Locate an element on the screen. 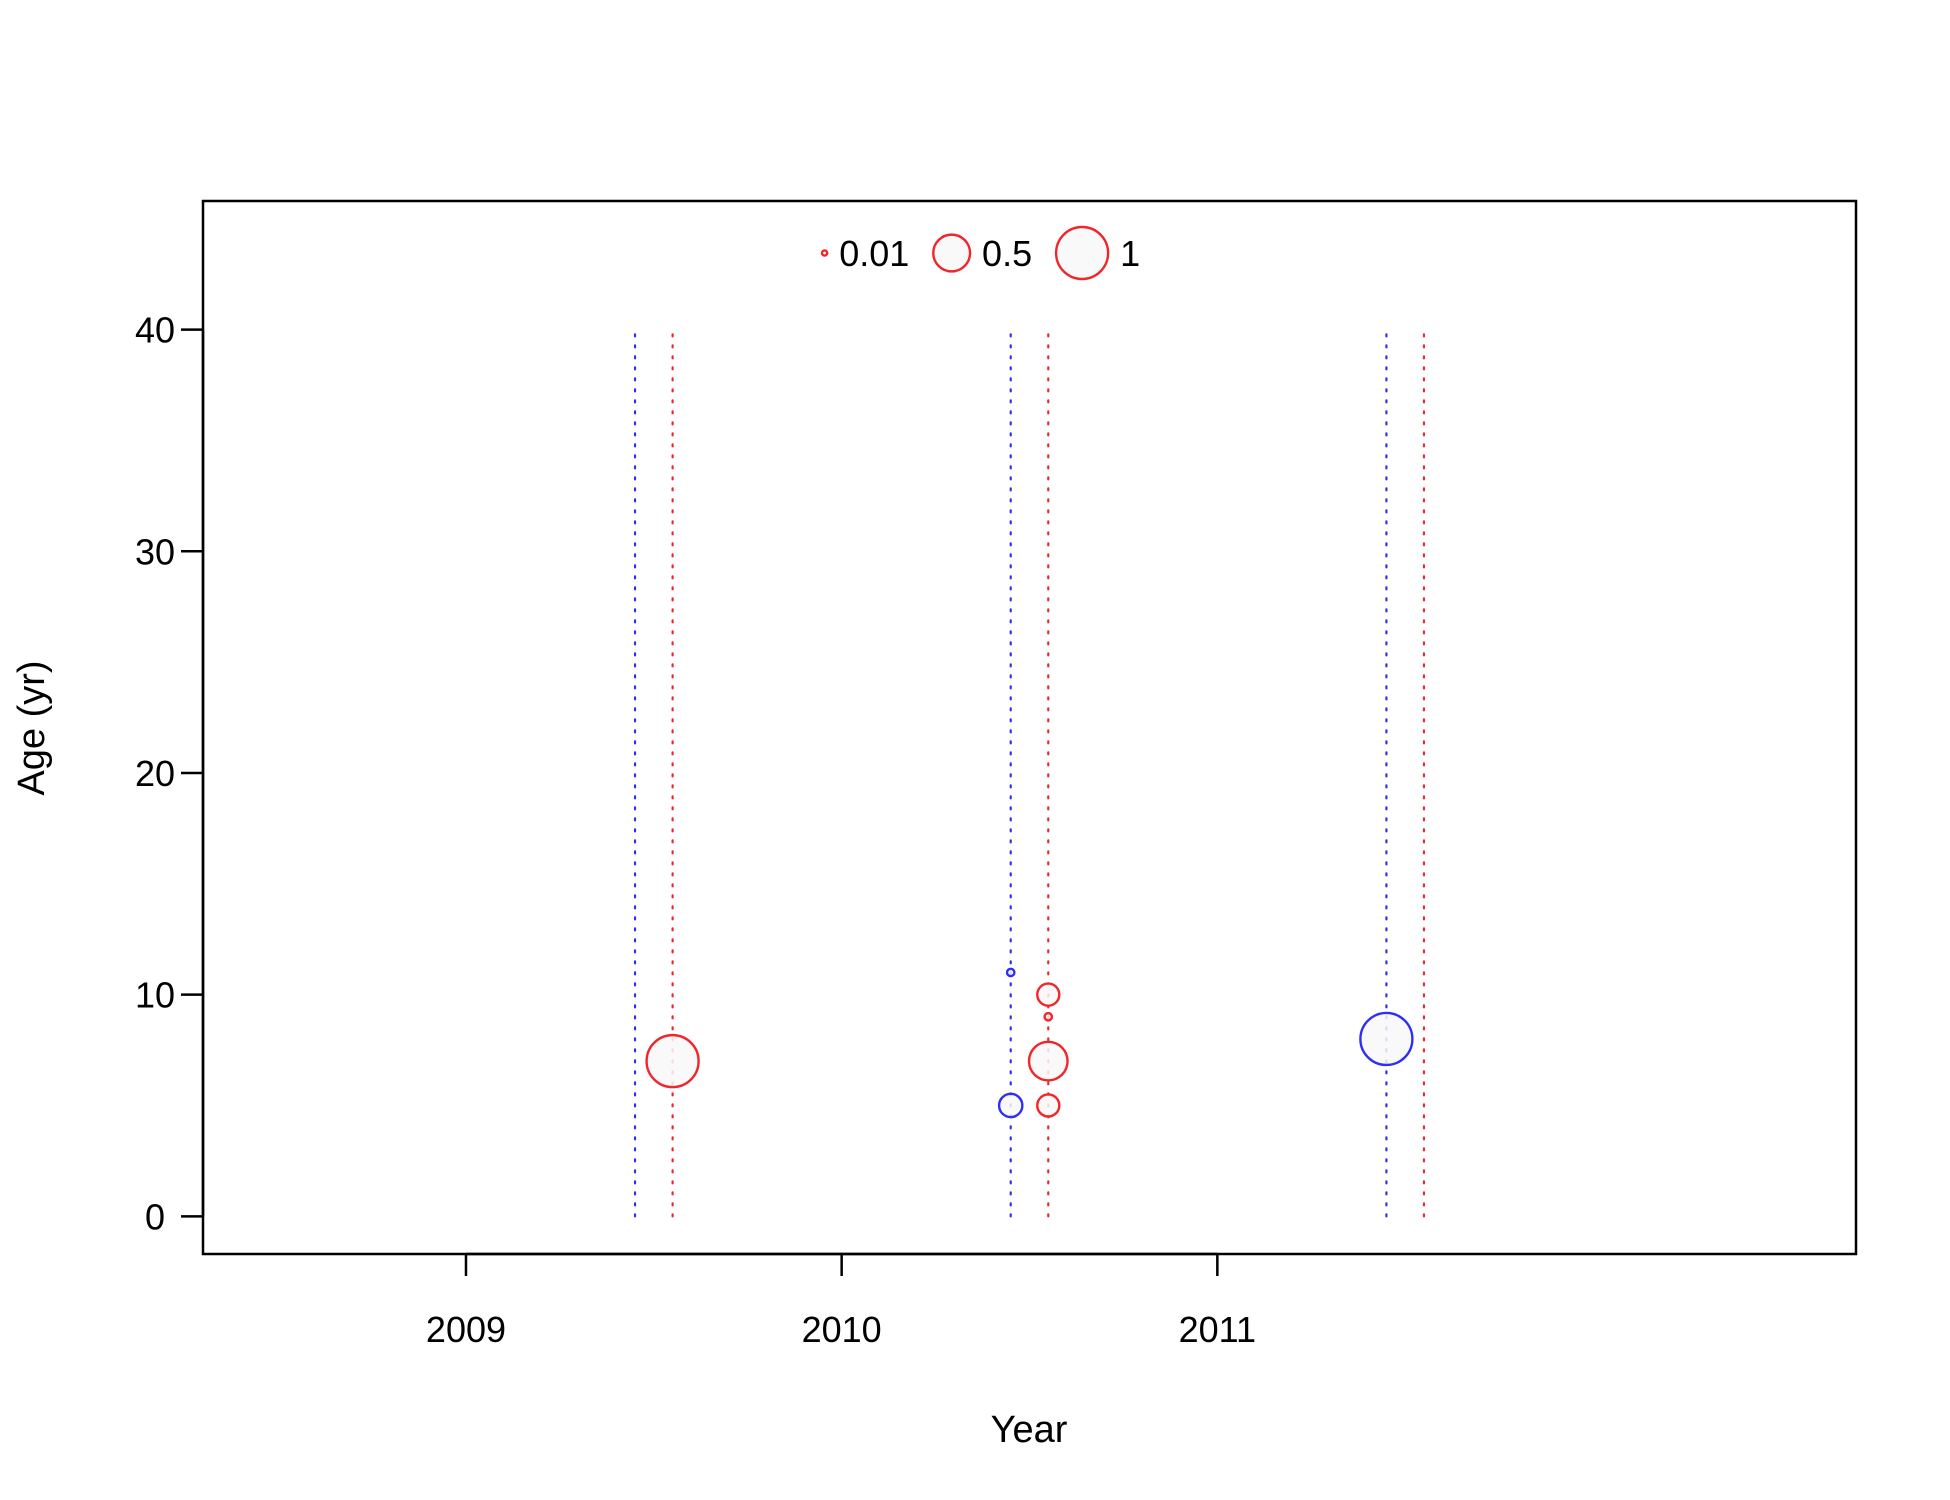 This screenshot has height=1500, width=1950. y-axis: 0 10 20 30 40 is located at coordinates (170, 773).